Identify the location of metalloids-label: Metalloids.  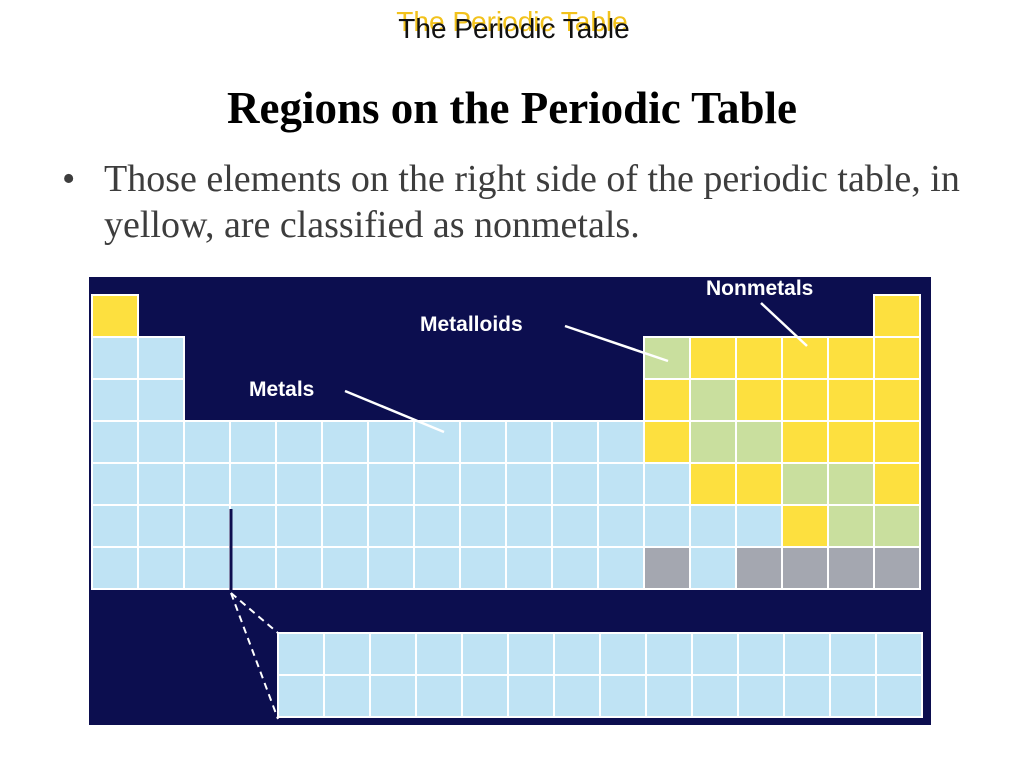
(471, 324).